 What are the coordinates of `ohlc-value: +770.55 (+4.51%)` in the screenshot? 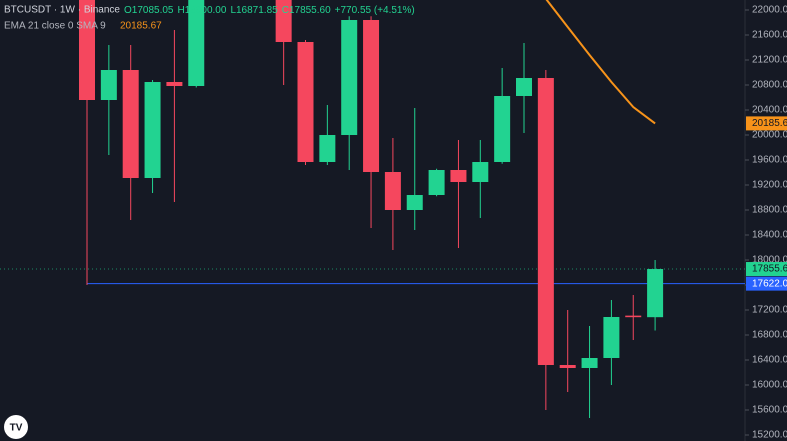 It's located at (375, 10).